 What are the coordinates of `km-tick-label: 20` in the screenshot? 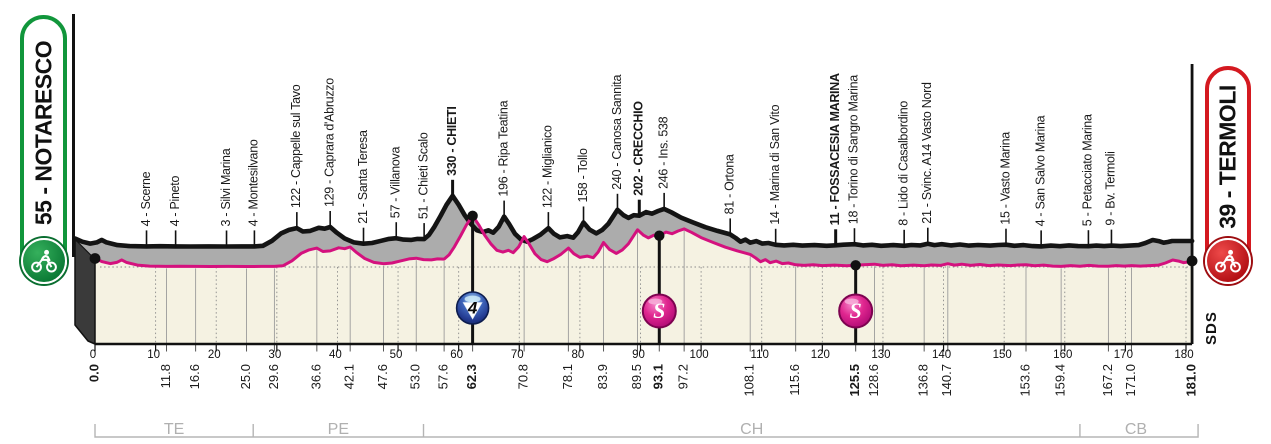 It's located at (214, 355).